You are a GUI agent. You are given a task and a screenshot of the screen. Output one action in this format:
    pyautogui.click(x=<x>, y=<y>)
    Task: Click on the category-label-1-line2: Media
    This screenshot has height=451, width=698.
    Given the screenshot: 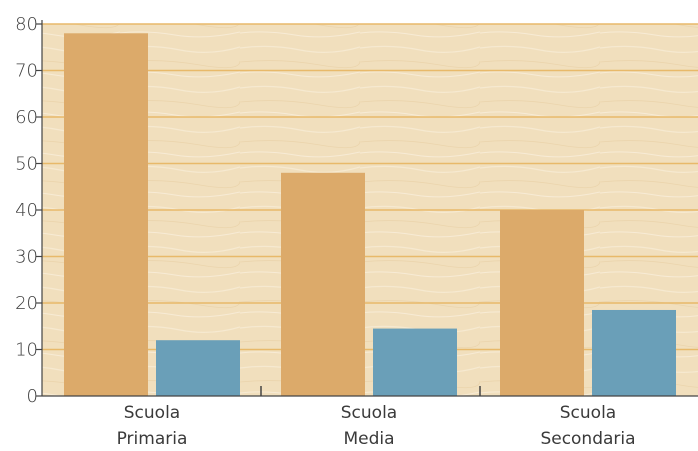 What is the action you would take?
    pyautogui.click(x=368, y=439)
    